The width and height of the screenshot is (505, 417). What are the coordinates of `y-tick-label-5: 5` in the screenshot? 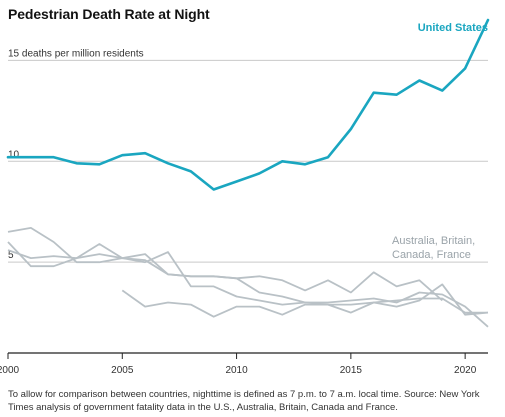 It's located at (11, 255).